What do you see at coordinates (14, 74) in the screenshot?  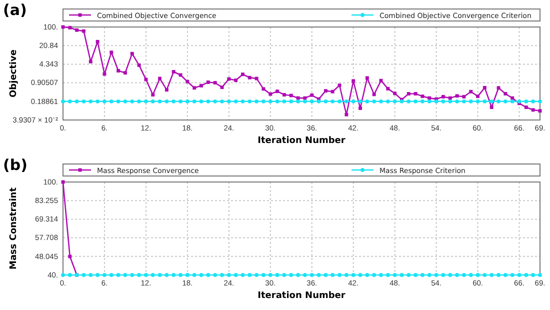 I see `y-axis-title: Objective` at bounding box center [14, 74].